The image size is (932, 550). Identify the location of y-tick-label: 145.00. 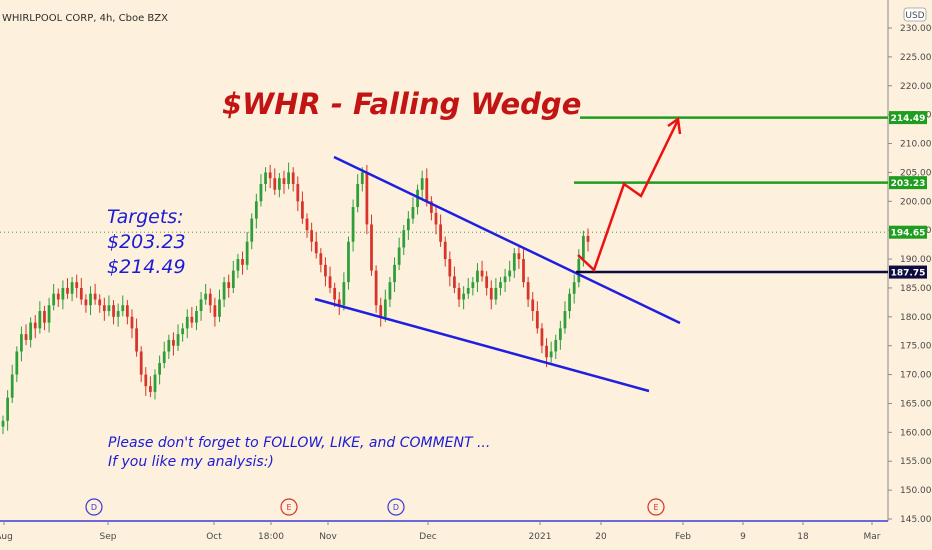
(916, 520).